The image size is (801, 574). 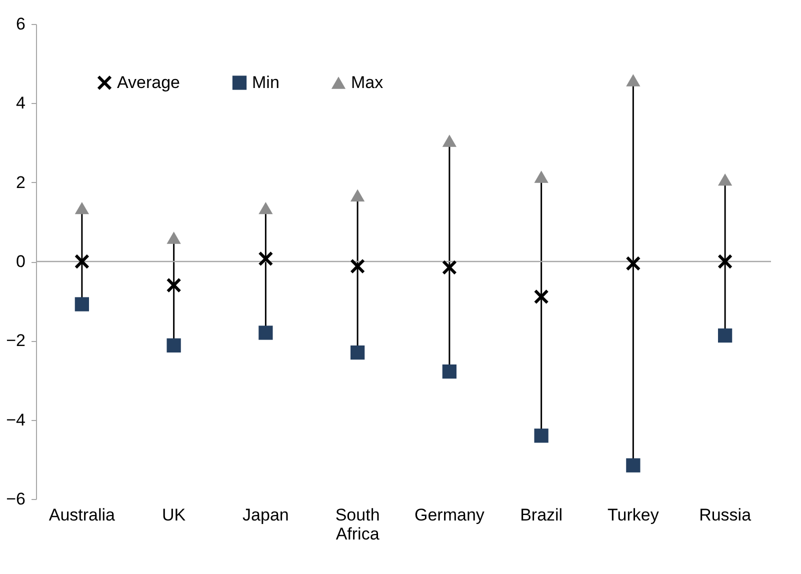 I want to click on y-tick-label: 6, so click(x=21, y=24).